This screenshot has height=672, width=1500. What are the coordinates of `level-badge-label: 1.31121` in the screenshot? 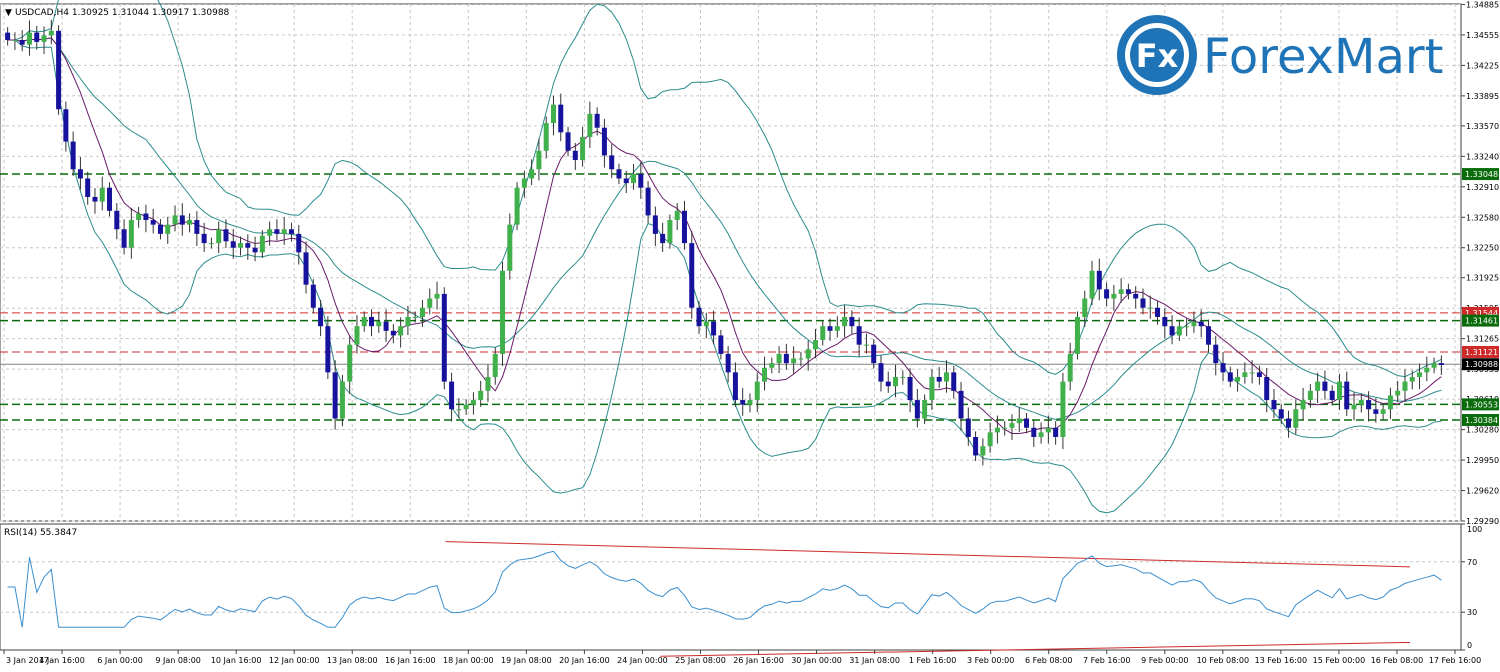 It's located at (1481, 352).